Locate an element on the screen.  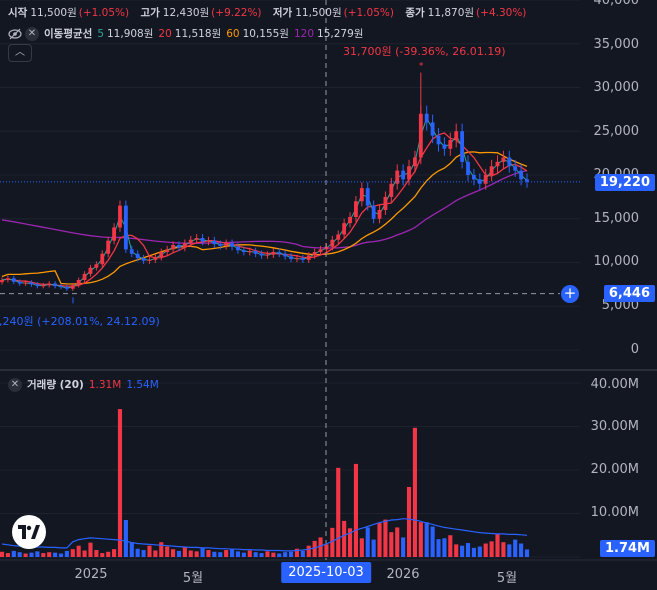
price-tick-40000: 40,000 is located at coordinates (616, 4).